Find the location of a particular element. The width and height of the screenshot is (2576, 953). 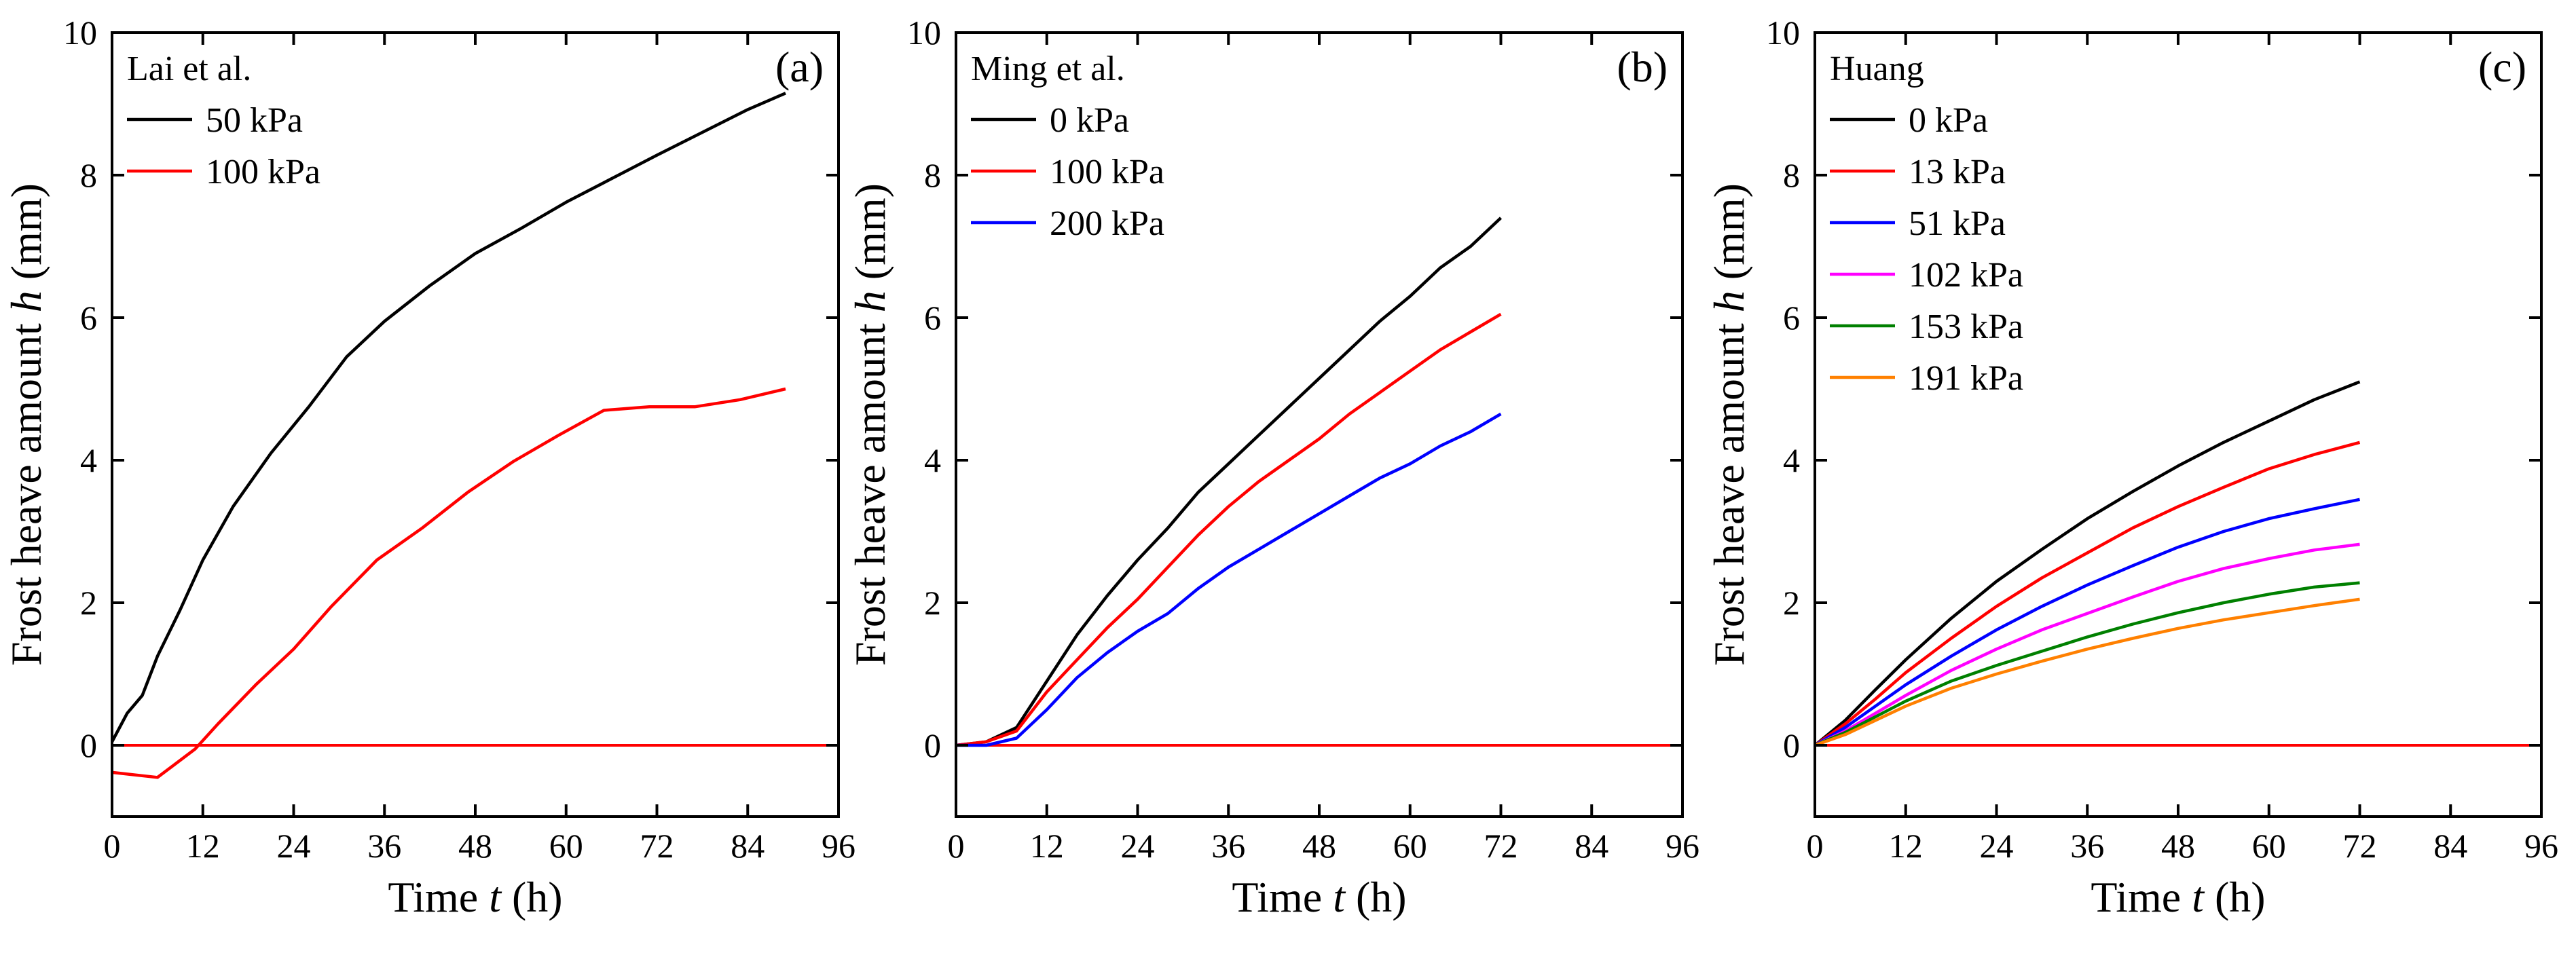

legend-title: Huang is located at coordinates (1877, 69).